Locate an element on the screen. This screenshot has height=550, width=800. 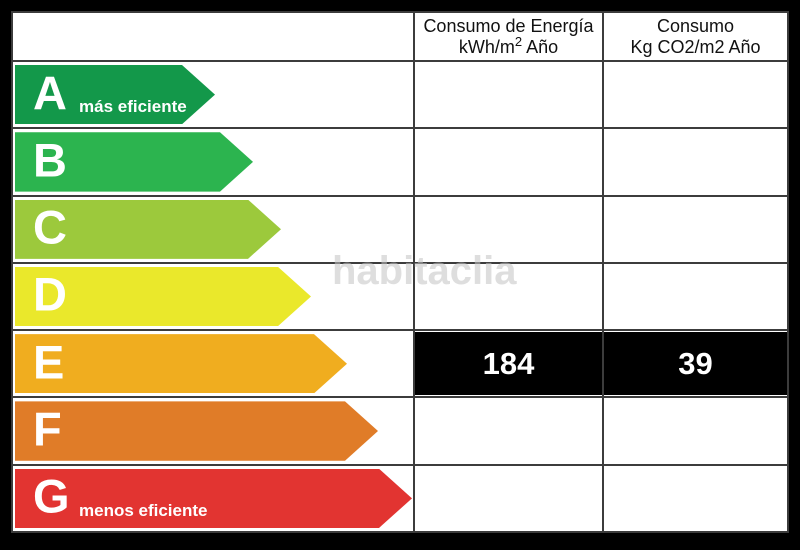
rating-row-a: A más eficiente is located at coordinates (400, 95).